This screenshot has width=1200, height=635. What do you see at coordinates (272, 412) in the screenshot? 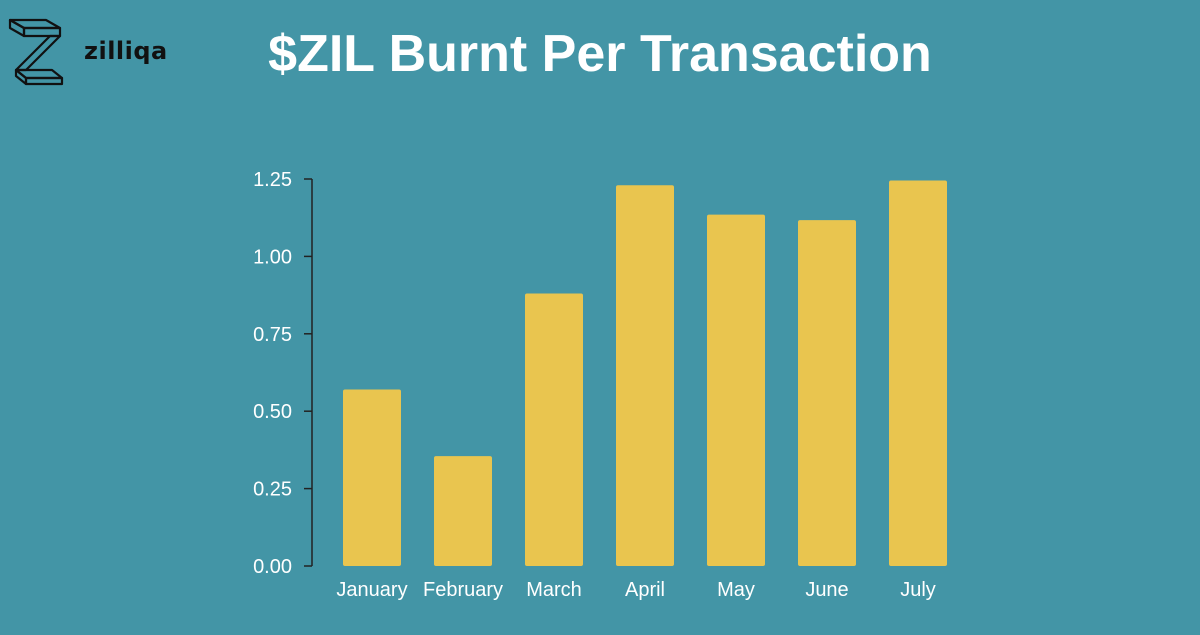
I see `y-tick-label: 0.50` at bounding box center [272, 412].